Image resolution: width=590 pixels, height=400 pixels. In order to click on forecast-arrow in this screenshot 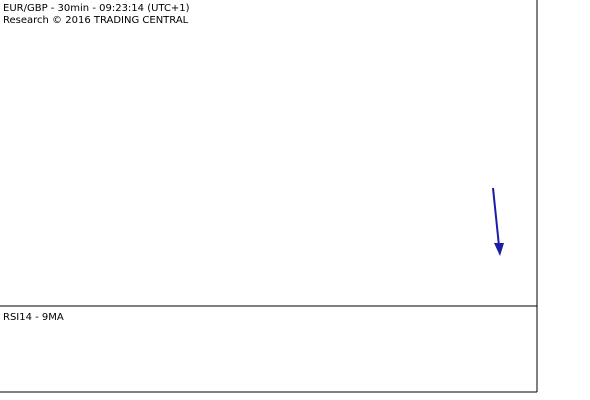, I will do `click(496, 217)`.